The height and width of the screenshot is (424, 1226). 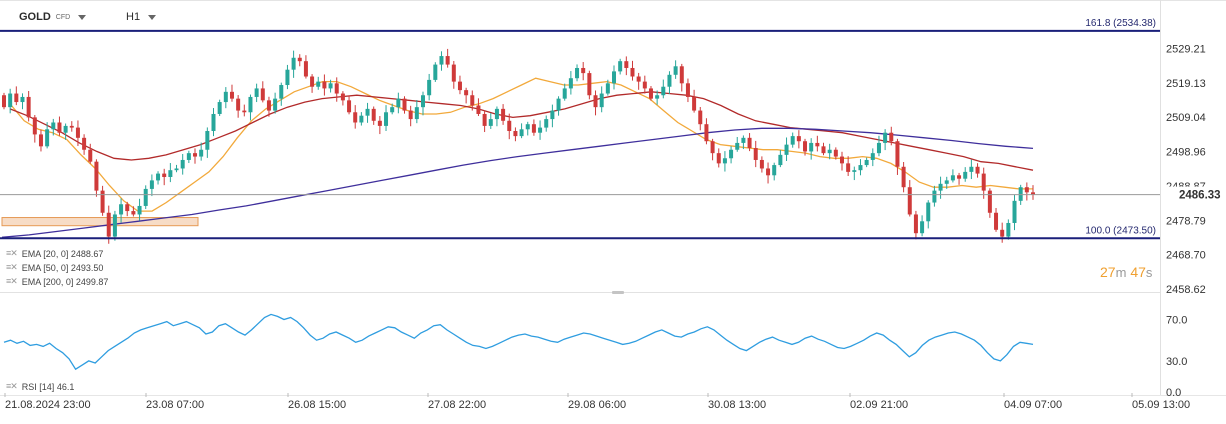 I want to click on timeframe-selector: H1, so click(x=141, y=17).